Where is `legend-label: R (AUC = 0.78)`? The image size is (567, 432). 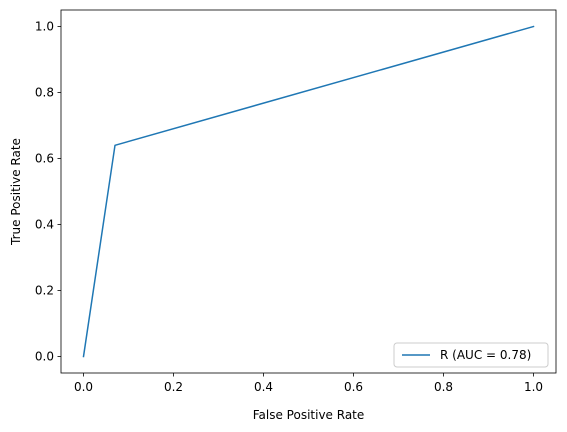
legend-label: R (AUC = 0.78) is located at coordinates (485, 355).